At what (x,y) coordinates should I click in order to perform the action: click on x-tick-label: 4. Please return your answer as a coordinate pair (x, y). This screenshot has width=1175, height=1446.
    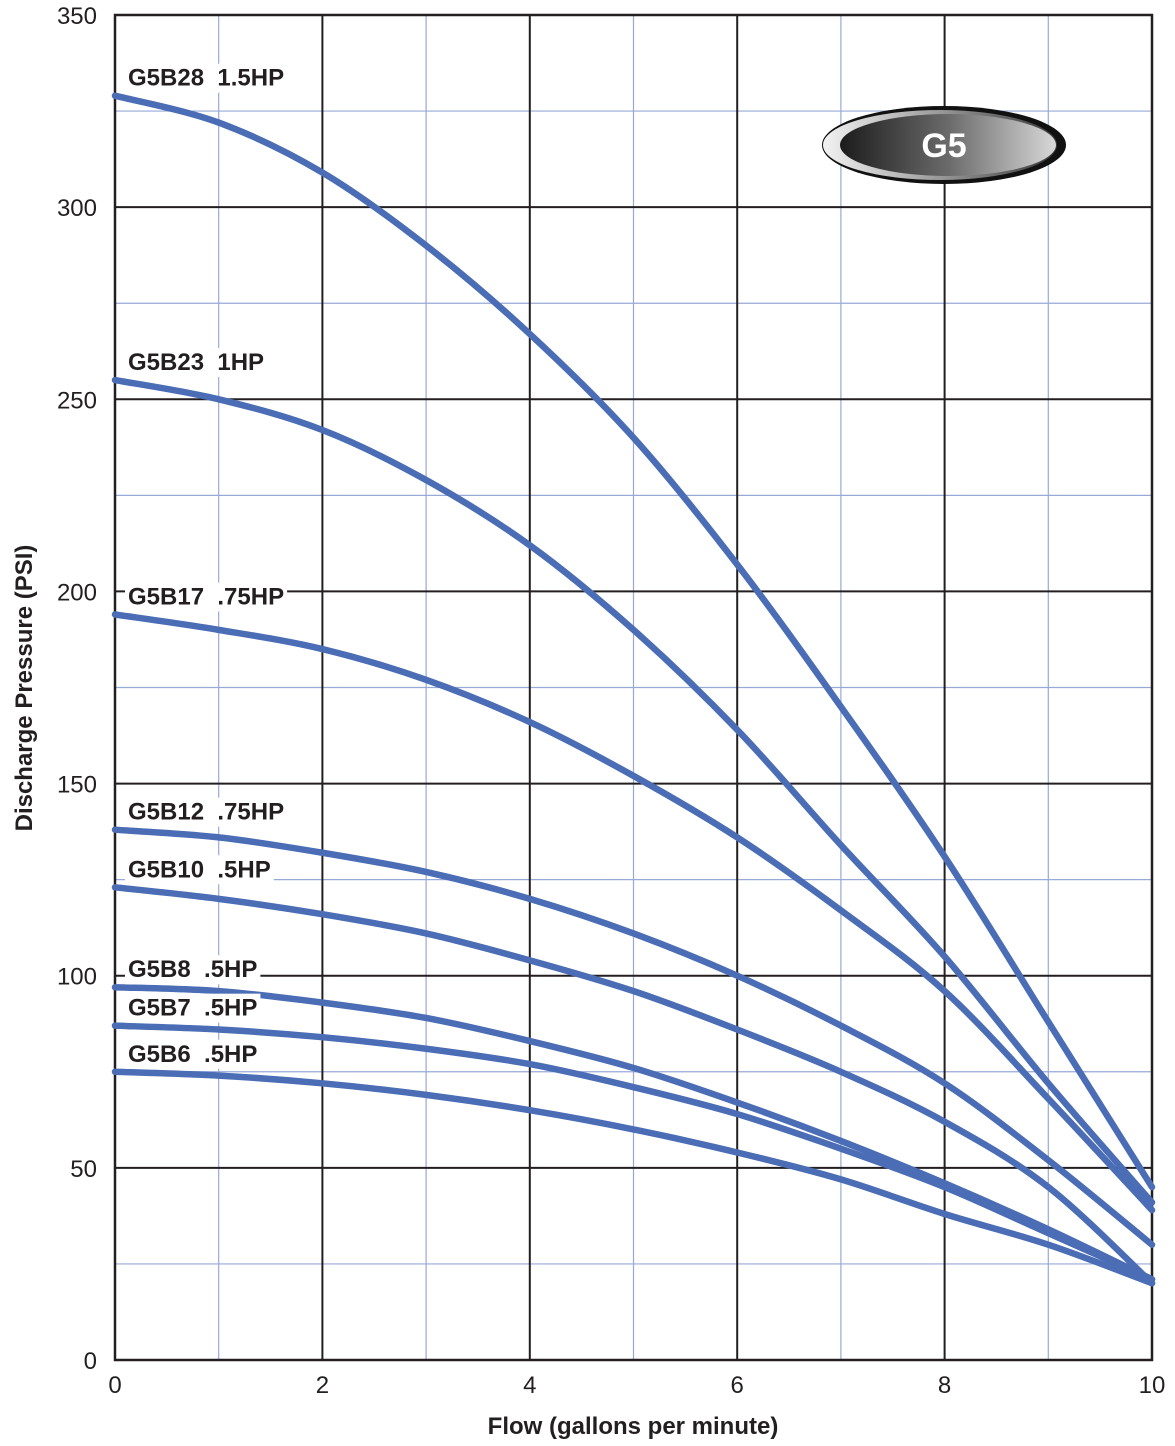
    Looking at the image, I should click on (529, 1385).